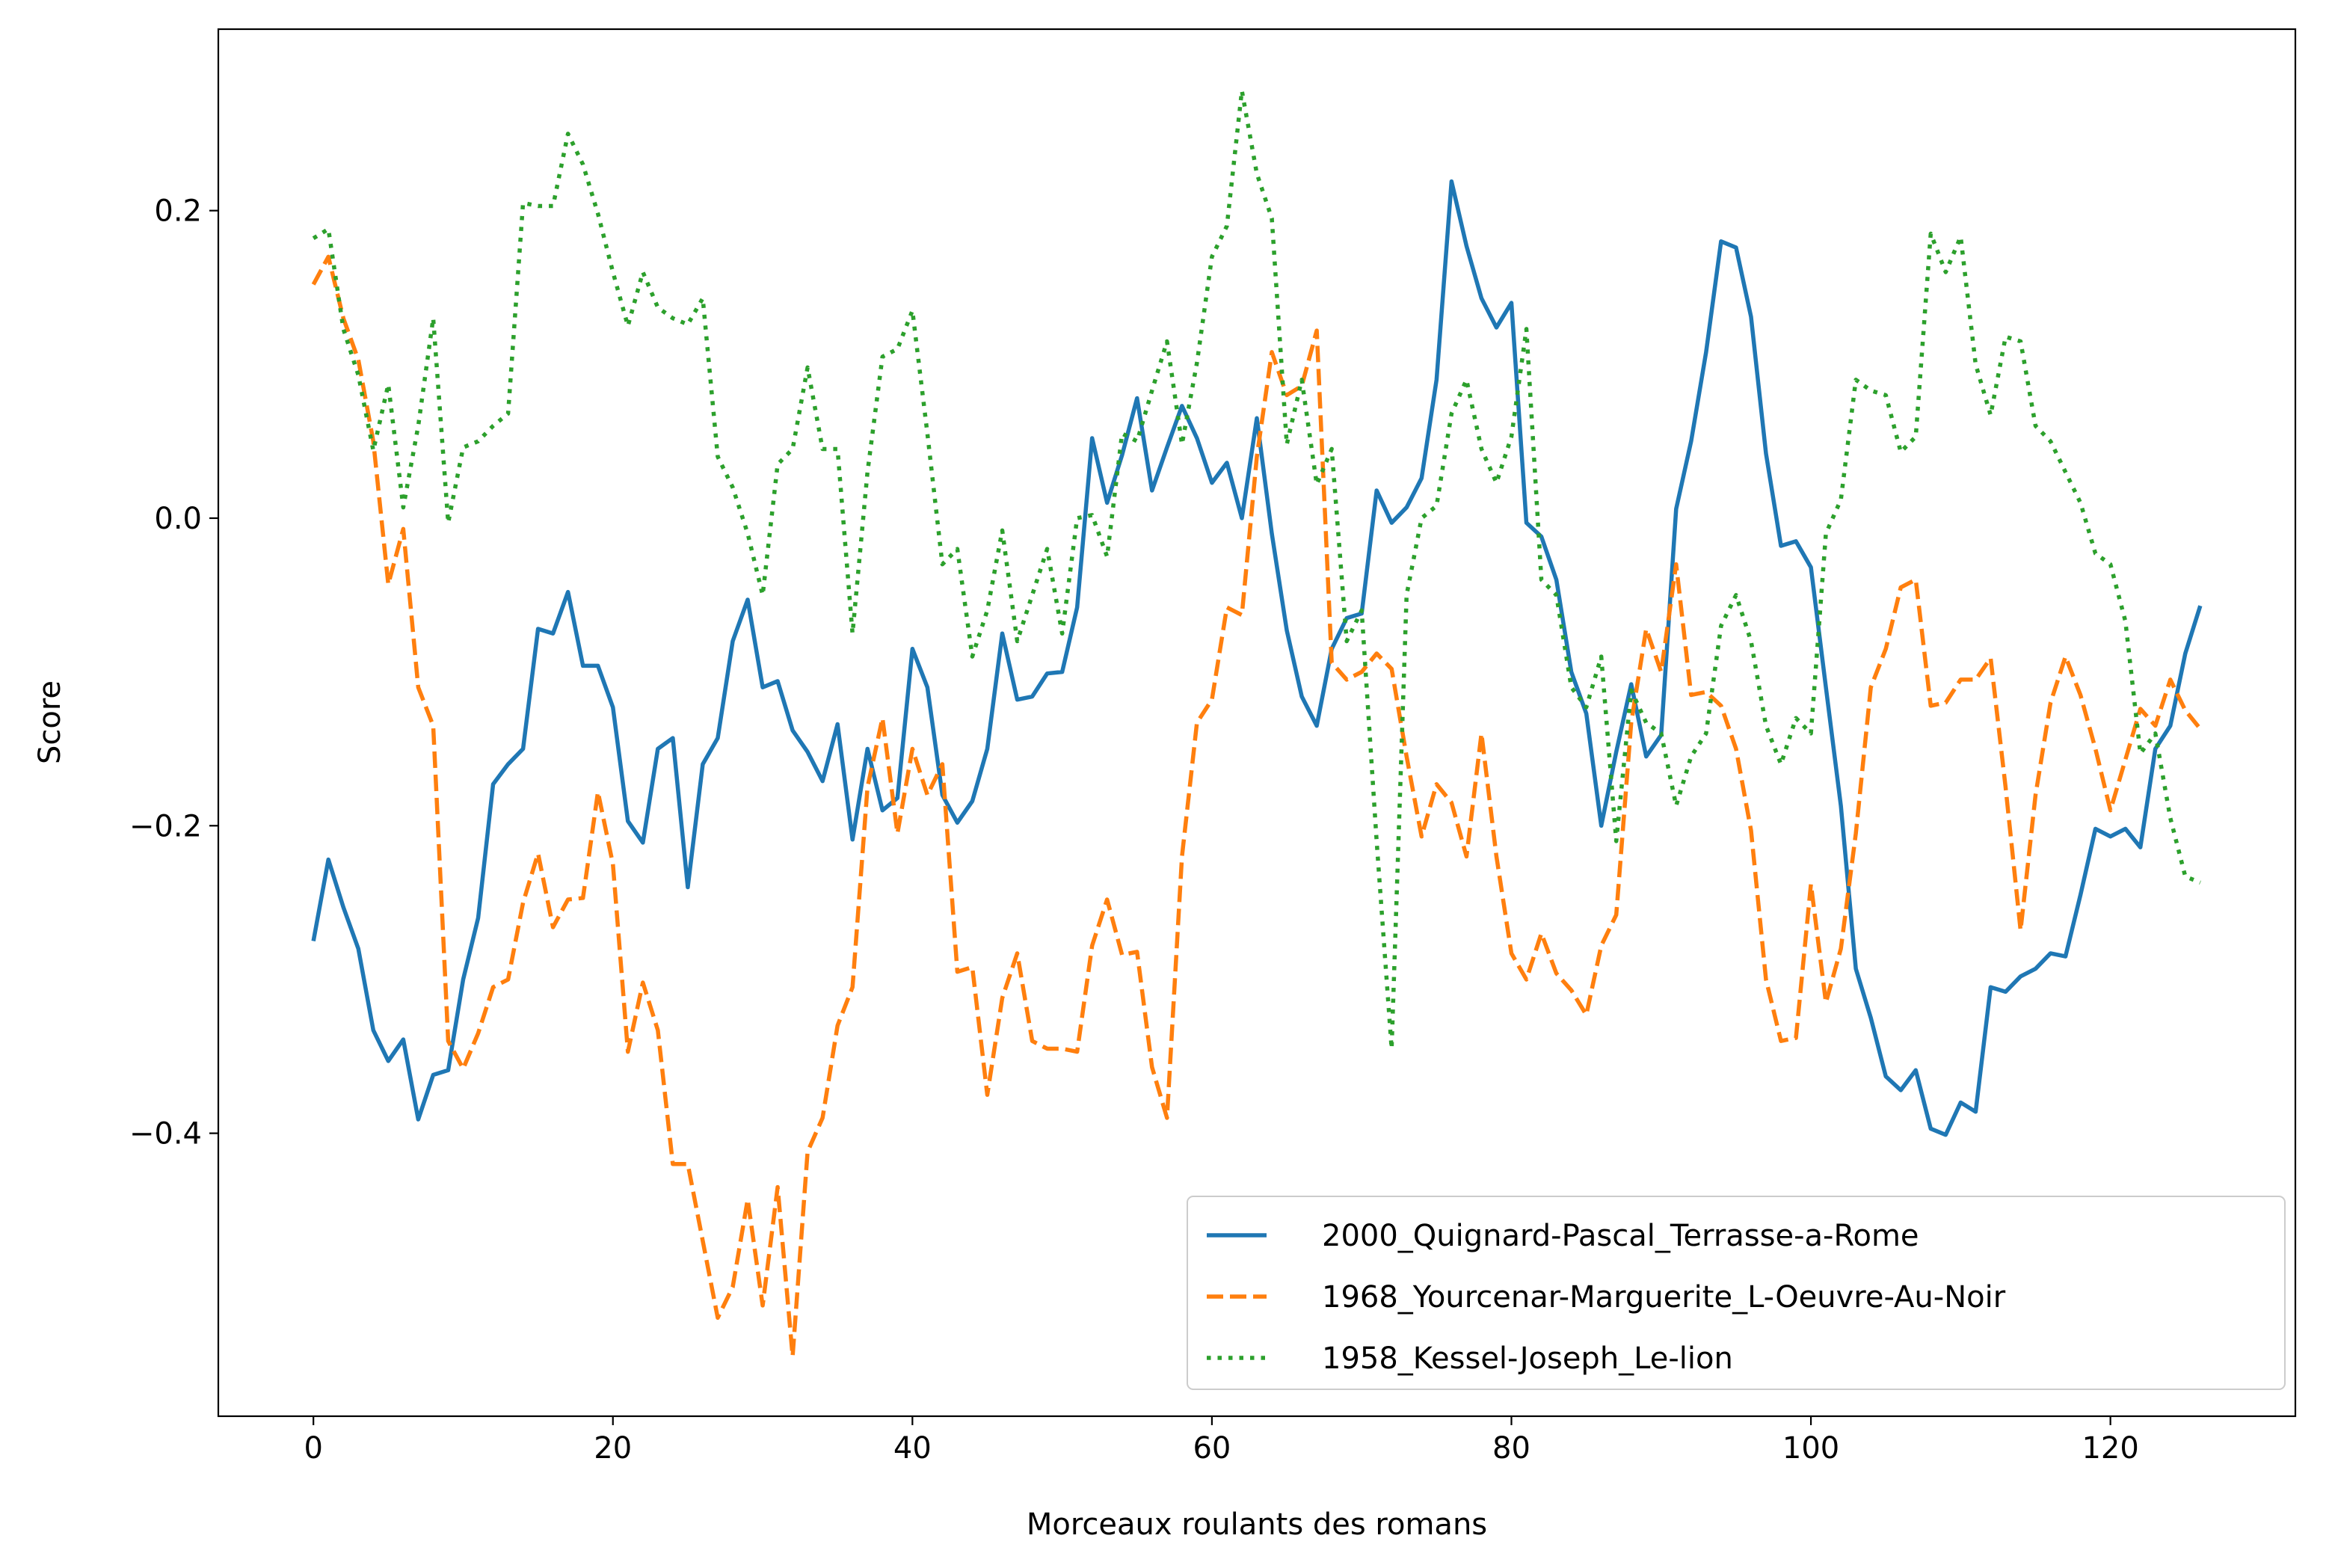 The image size is (2332, 1568). I want to click on x-tick-label: 40, so click(912, 1448).